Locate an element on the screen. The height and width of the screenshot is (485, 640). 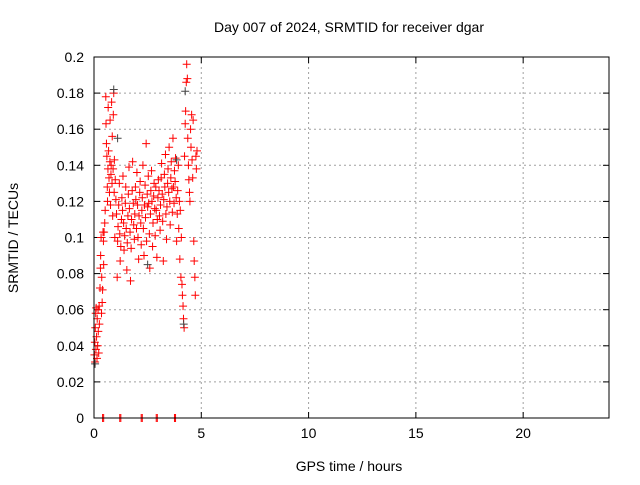
y-tick-label: 0.2 is located at coordinates (75, 57).